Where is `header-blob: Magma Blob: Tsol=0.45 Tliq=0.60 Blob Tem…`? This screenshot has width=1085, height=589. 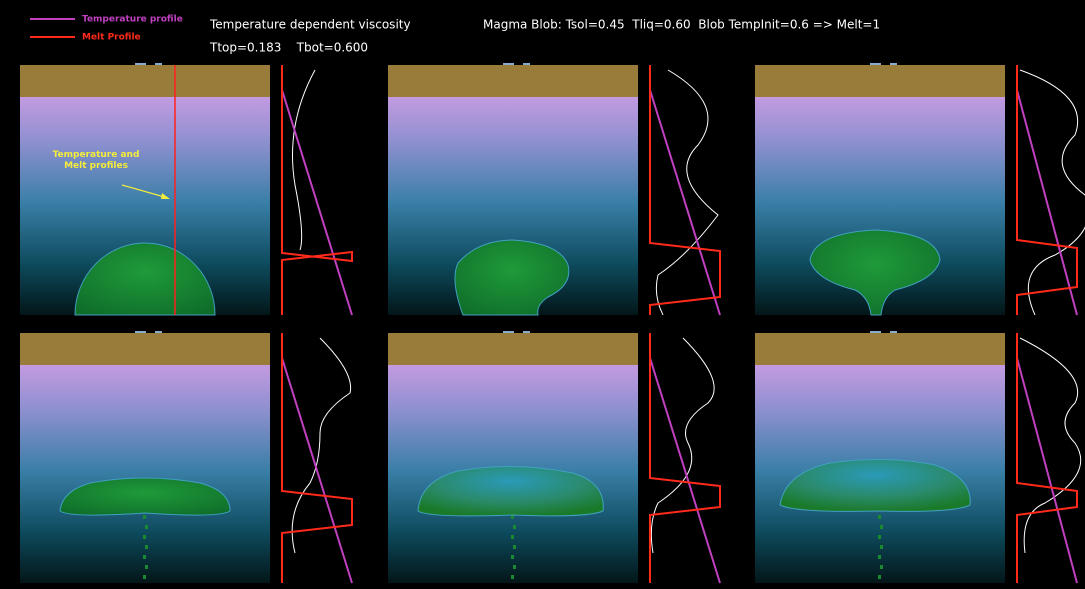
header-blob: Magma Blob: Tsol=0.45 Tliq=0.60 Blob Tem… is located at coordinates (681, 25).